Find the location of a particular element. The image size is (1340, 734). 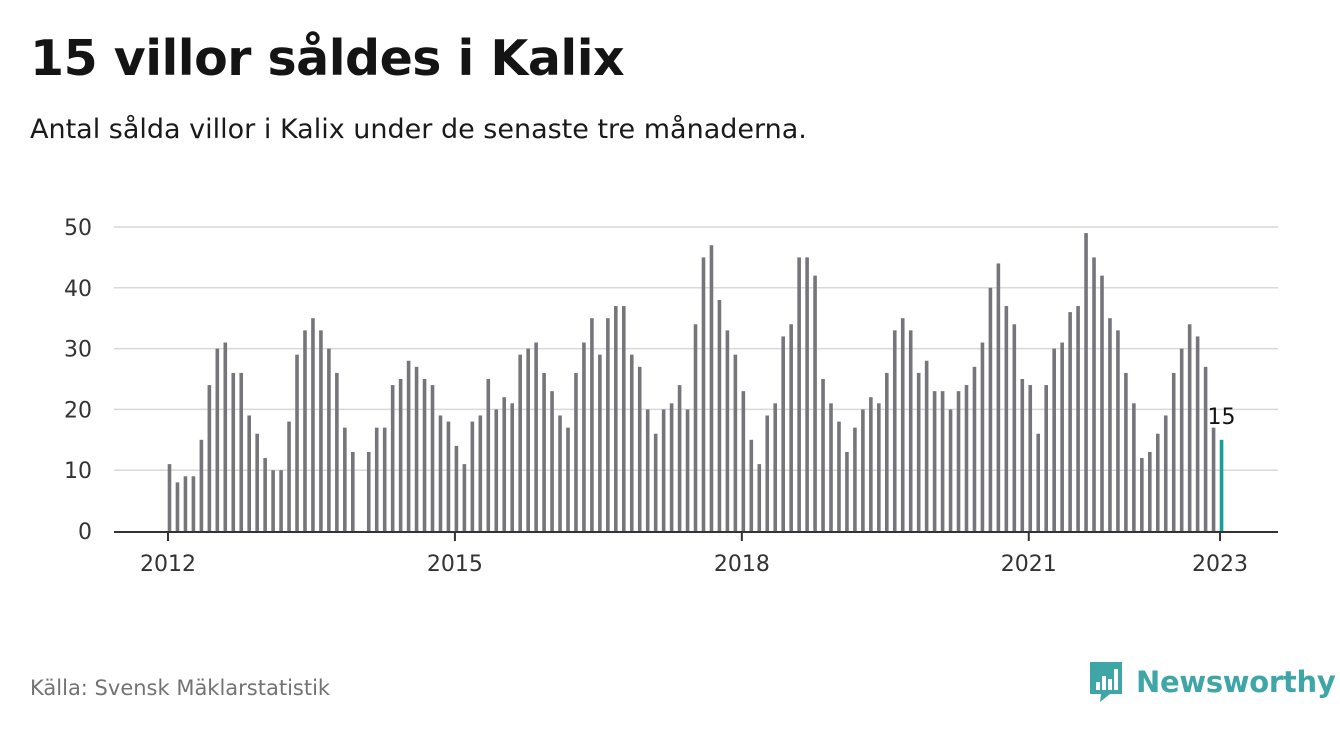

brand-logo: Newsworthy is located at coordinates (1212, 682).